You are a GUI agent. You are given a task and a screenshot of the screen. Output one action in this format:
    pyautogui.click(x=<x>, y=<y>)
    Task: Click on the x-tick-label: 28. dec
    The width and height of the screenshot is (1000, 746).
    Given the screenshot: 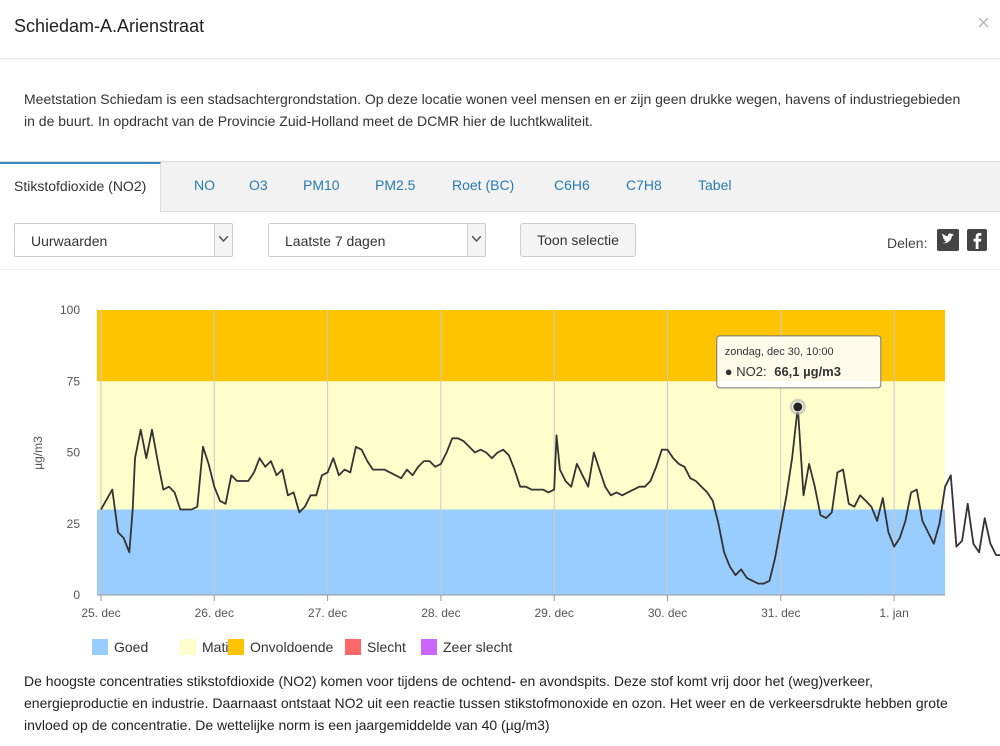 What is the action you would take?
    pyautogui.click(x=440, y=613)
    